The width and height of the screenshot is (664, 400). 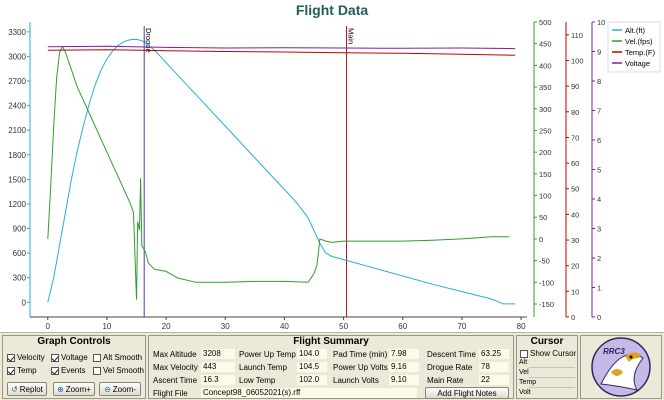 What do you see at coordinates (577, 35) in the screenshot?
I see `temp-tick-label: 110` at bounding box center [577, 35].